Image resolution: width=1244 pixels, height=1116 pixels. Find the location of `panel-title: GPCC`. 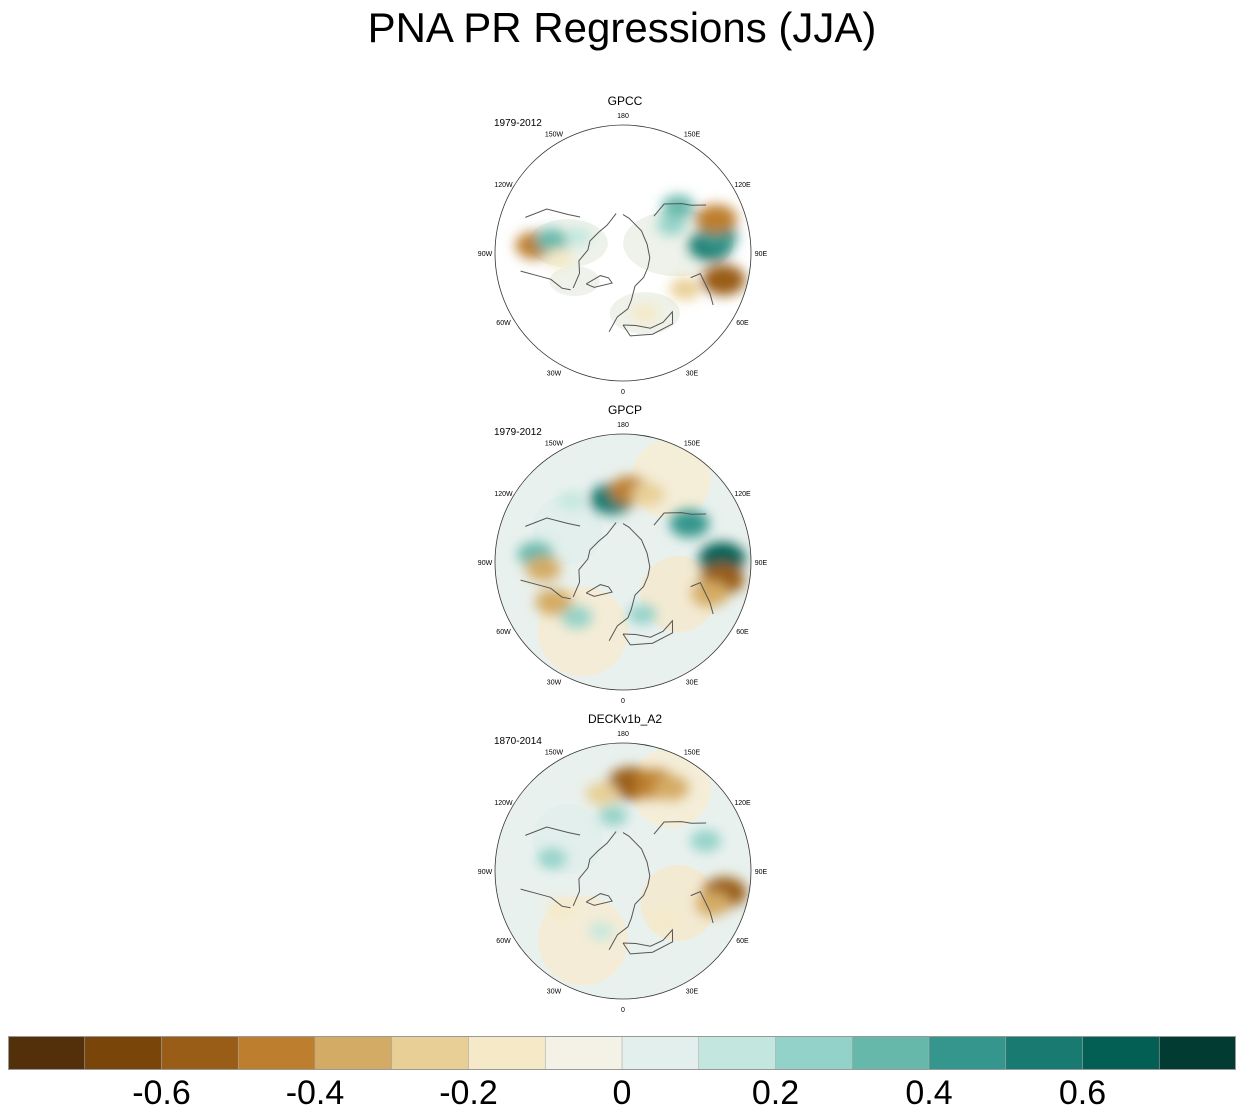

panel-title: GPCC is located at coordinates (625, 101).